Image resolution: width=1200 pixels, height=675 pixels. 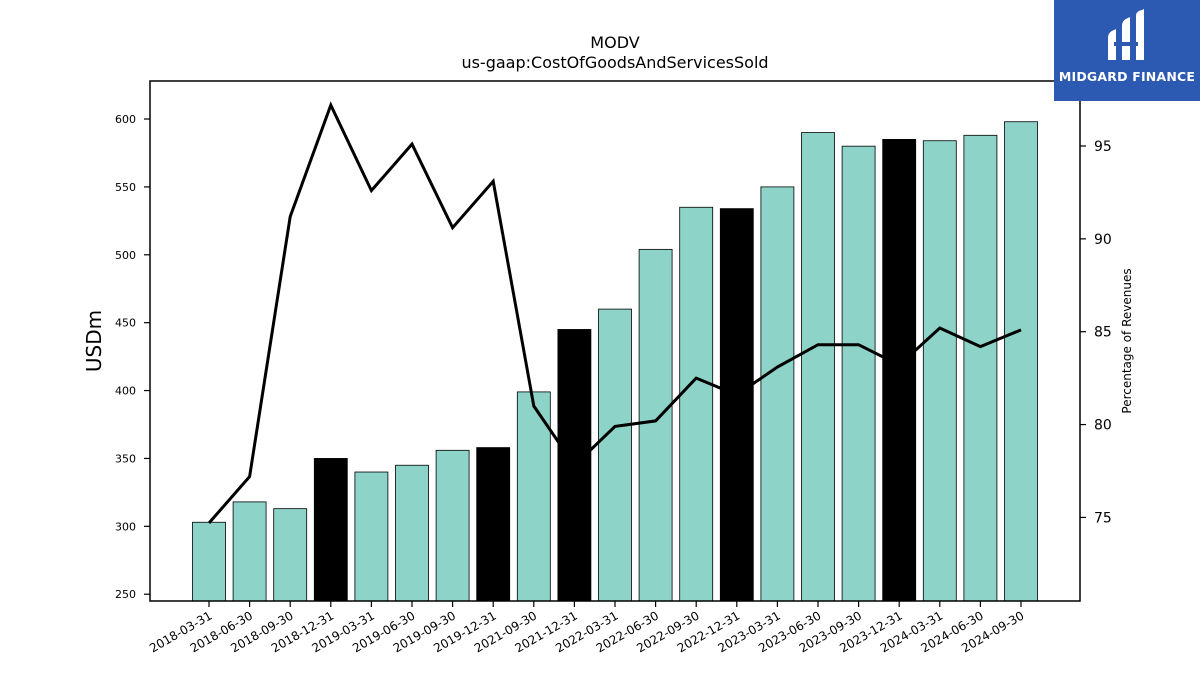 I want to click on y-tick-label: 300, so click(x=125, y=526).